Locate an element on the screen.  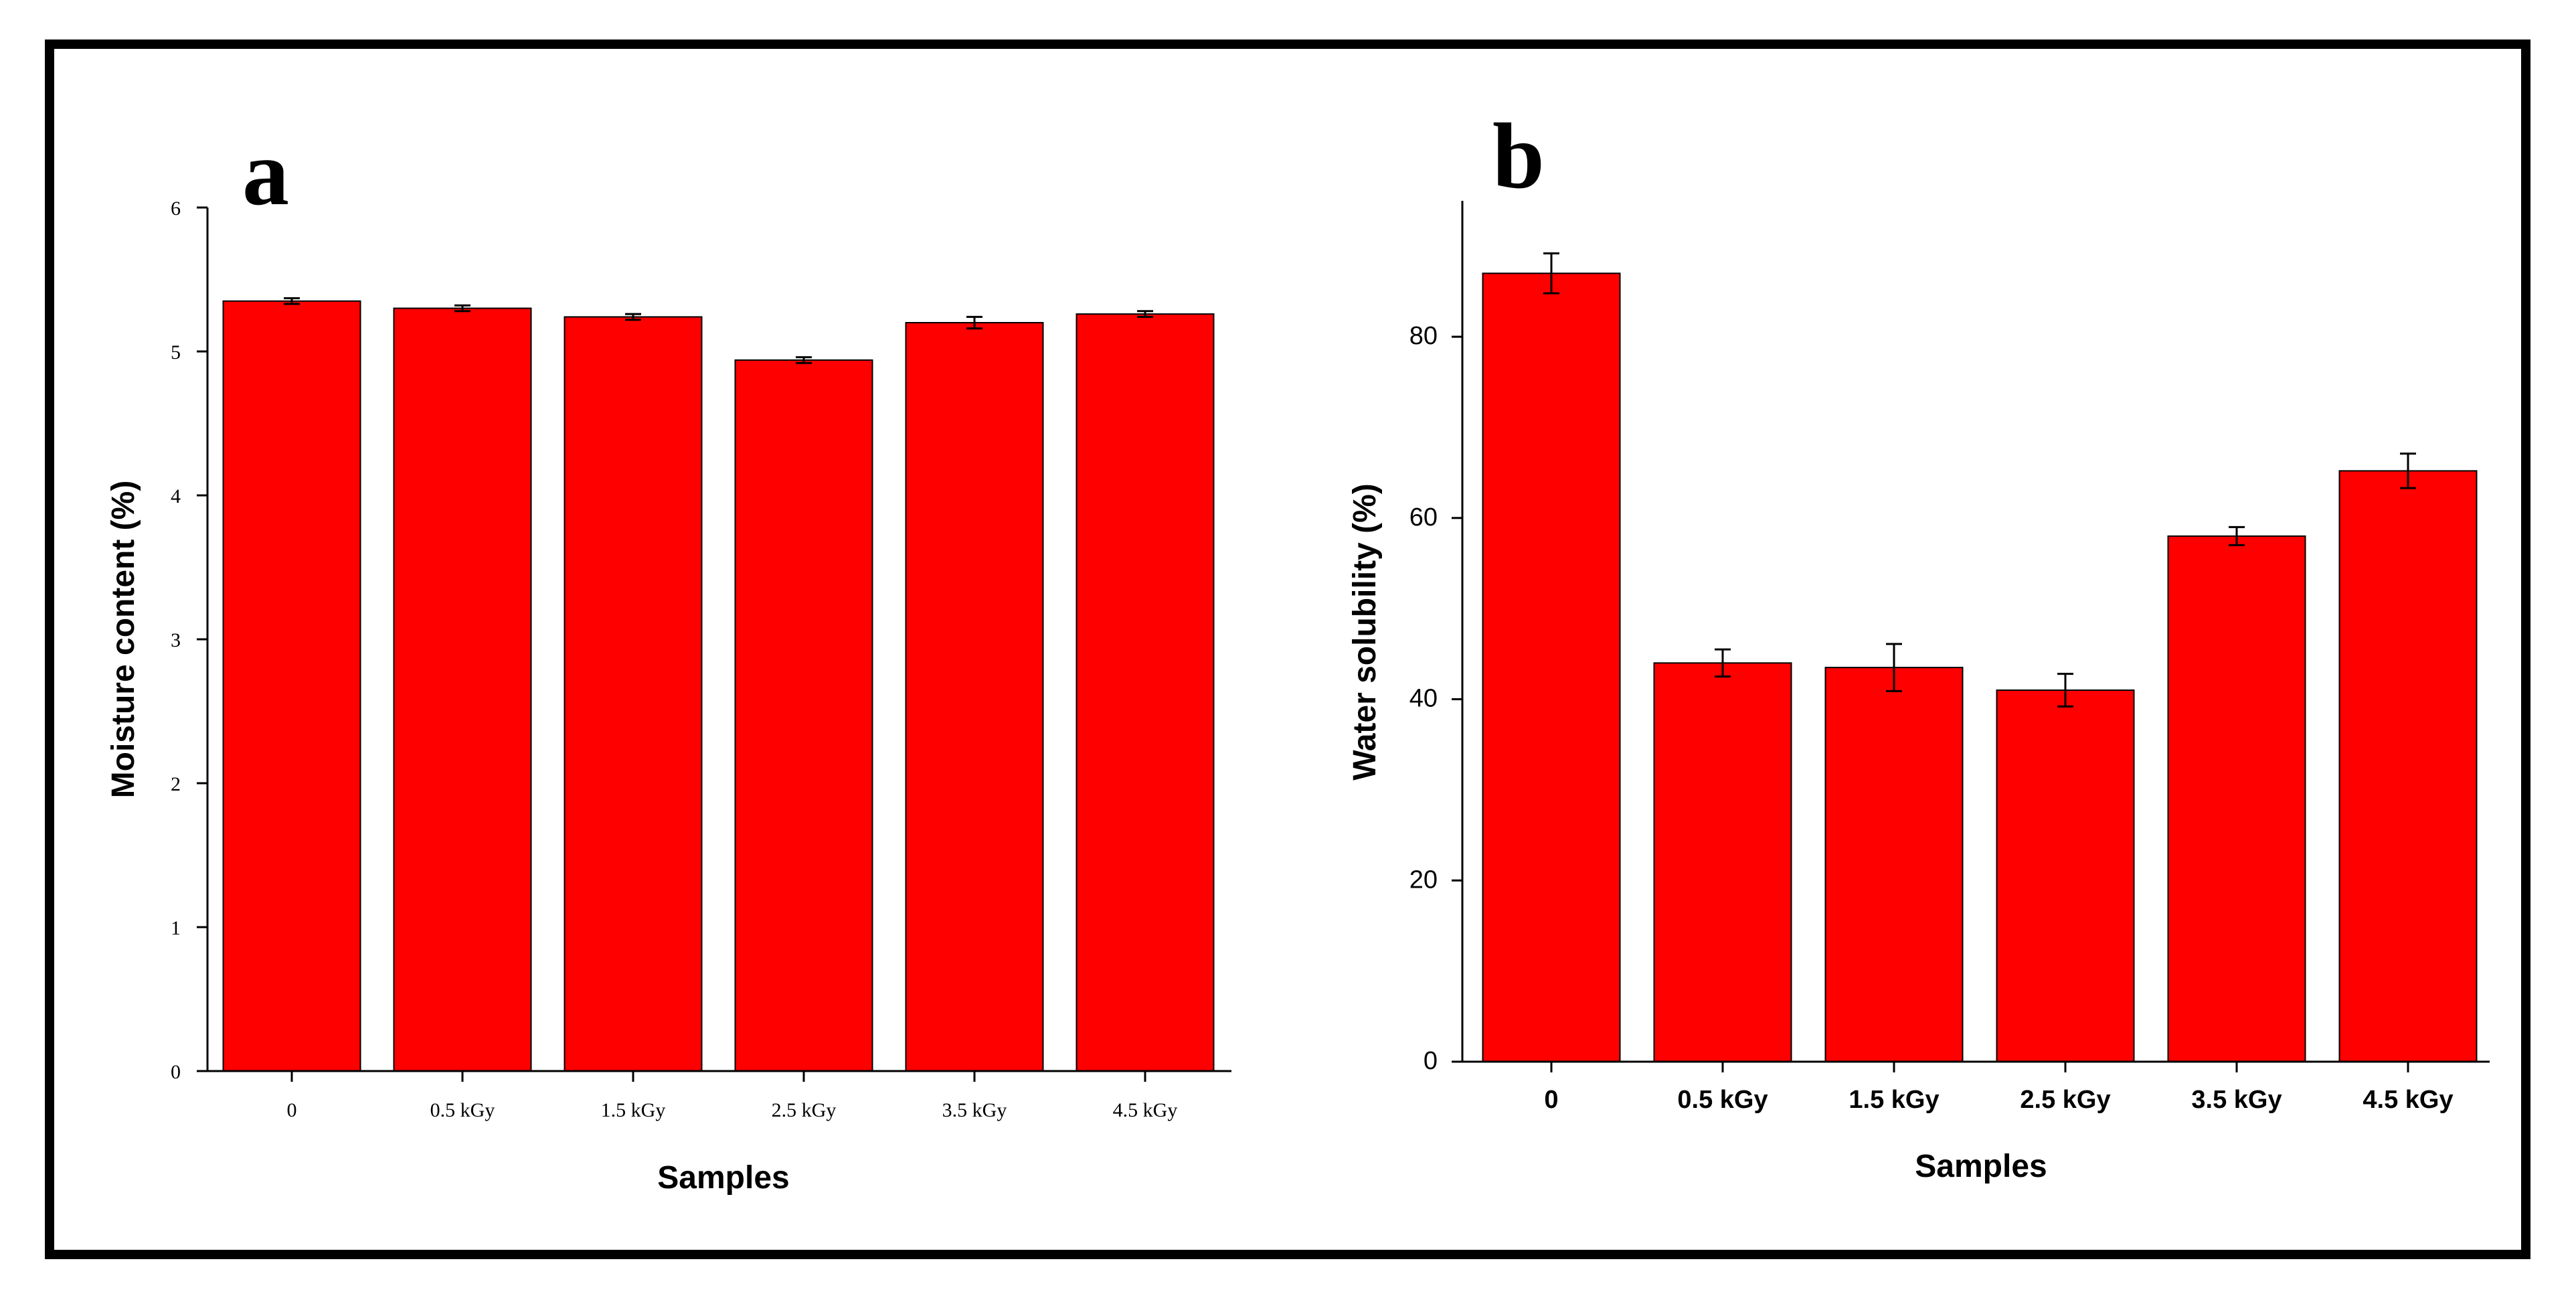
panel-a-x-tick-label-5: 4.5 kGy is located at coordinates (1145, 1110).